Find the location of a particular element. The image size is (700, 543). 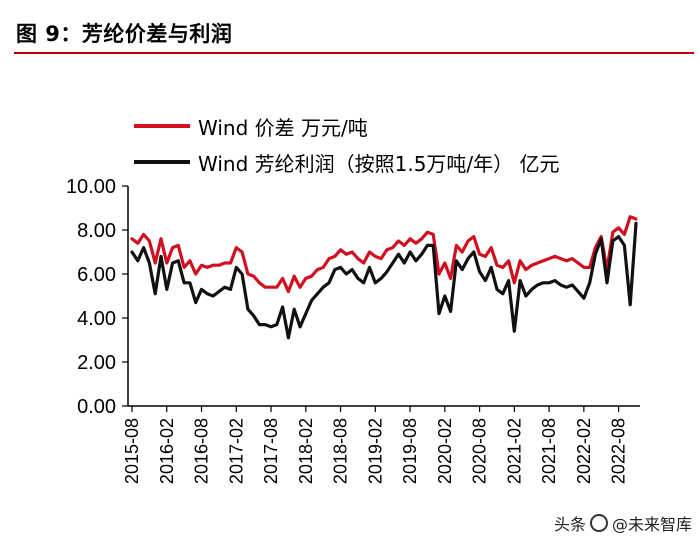

x-tick-label: 2020-08 is located at coordinates (480, 451).